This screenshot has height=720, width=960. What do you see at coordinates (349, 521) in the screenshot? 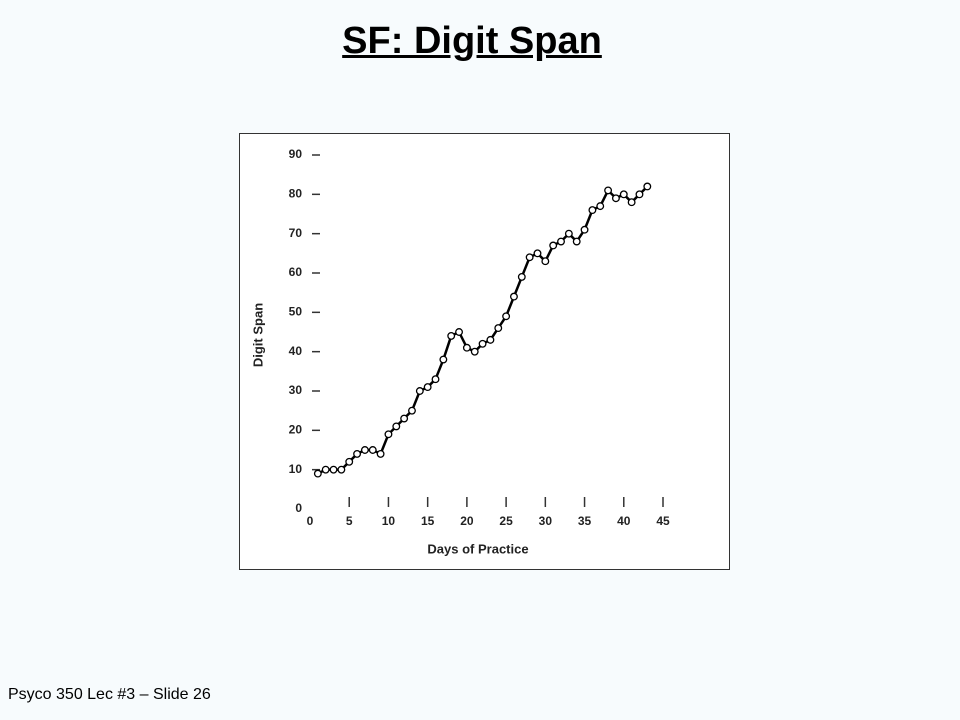
I see `x-tick-label: 5` at bounding box center [349, 521].